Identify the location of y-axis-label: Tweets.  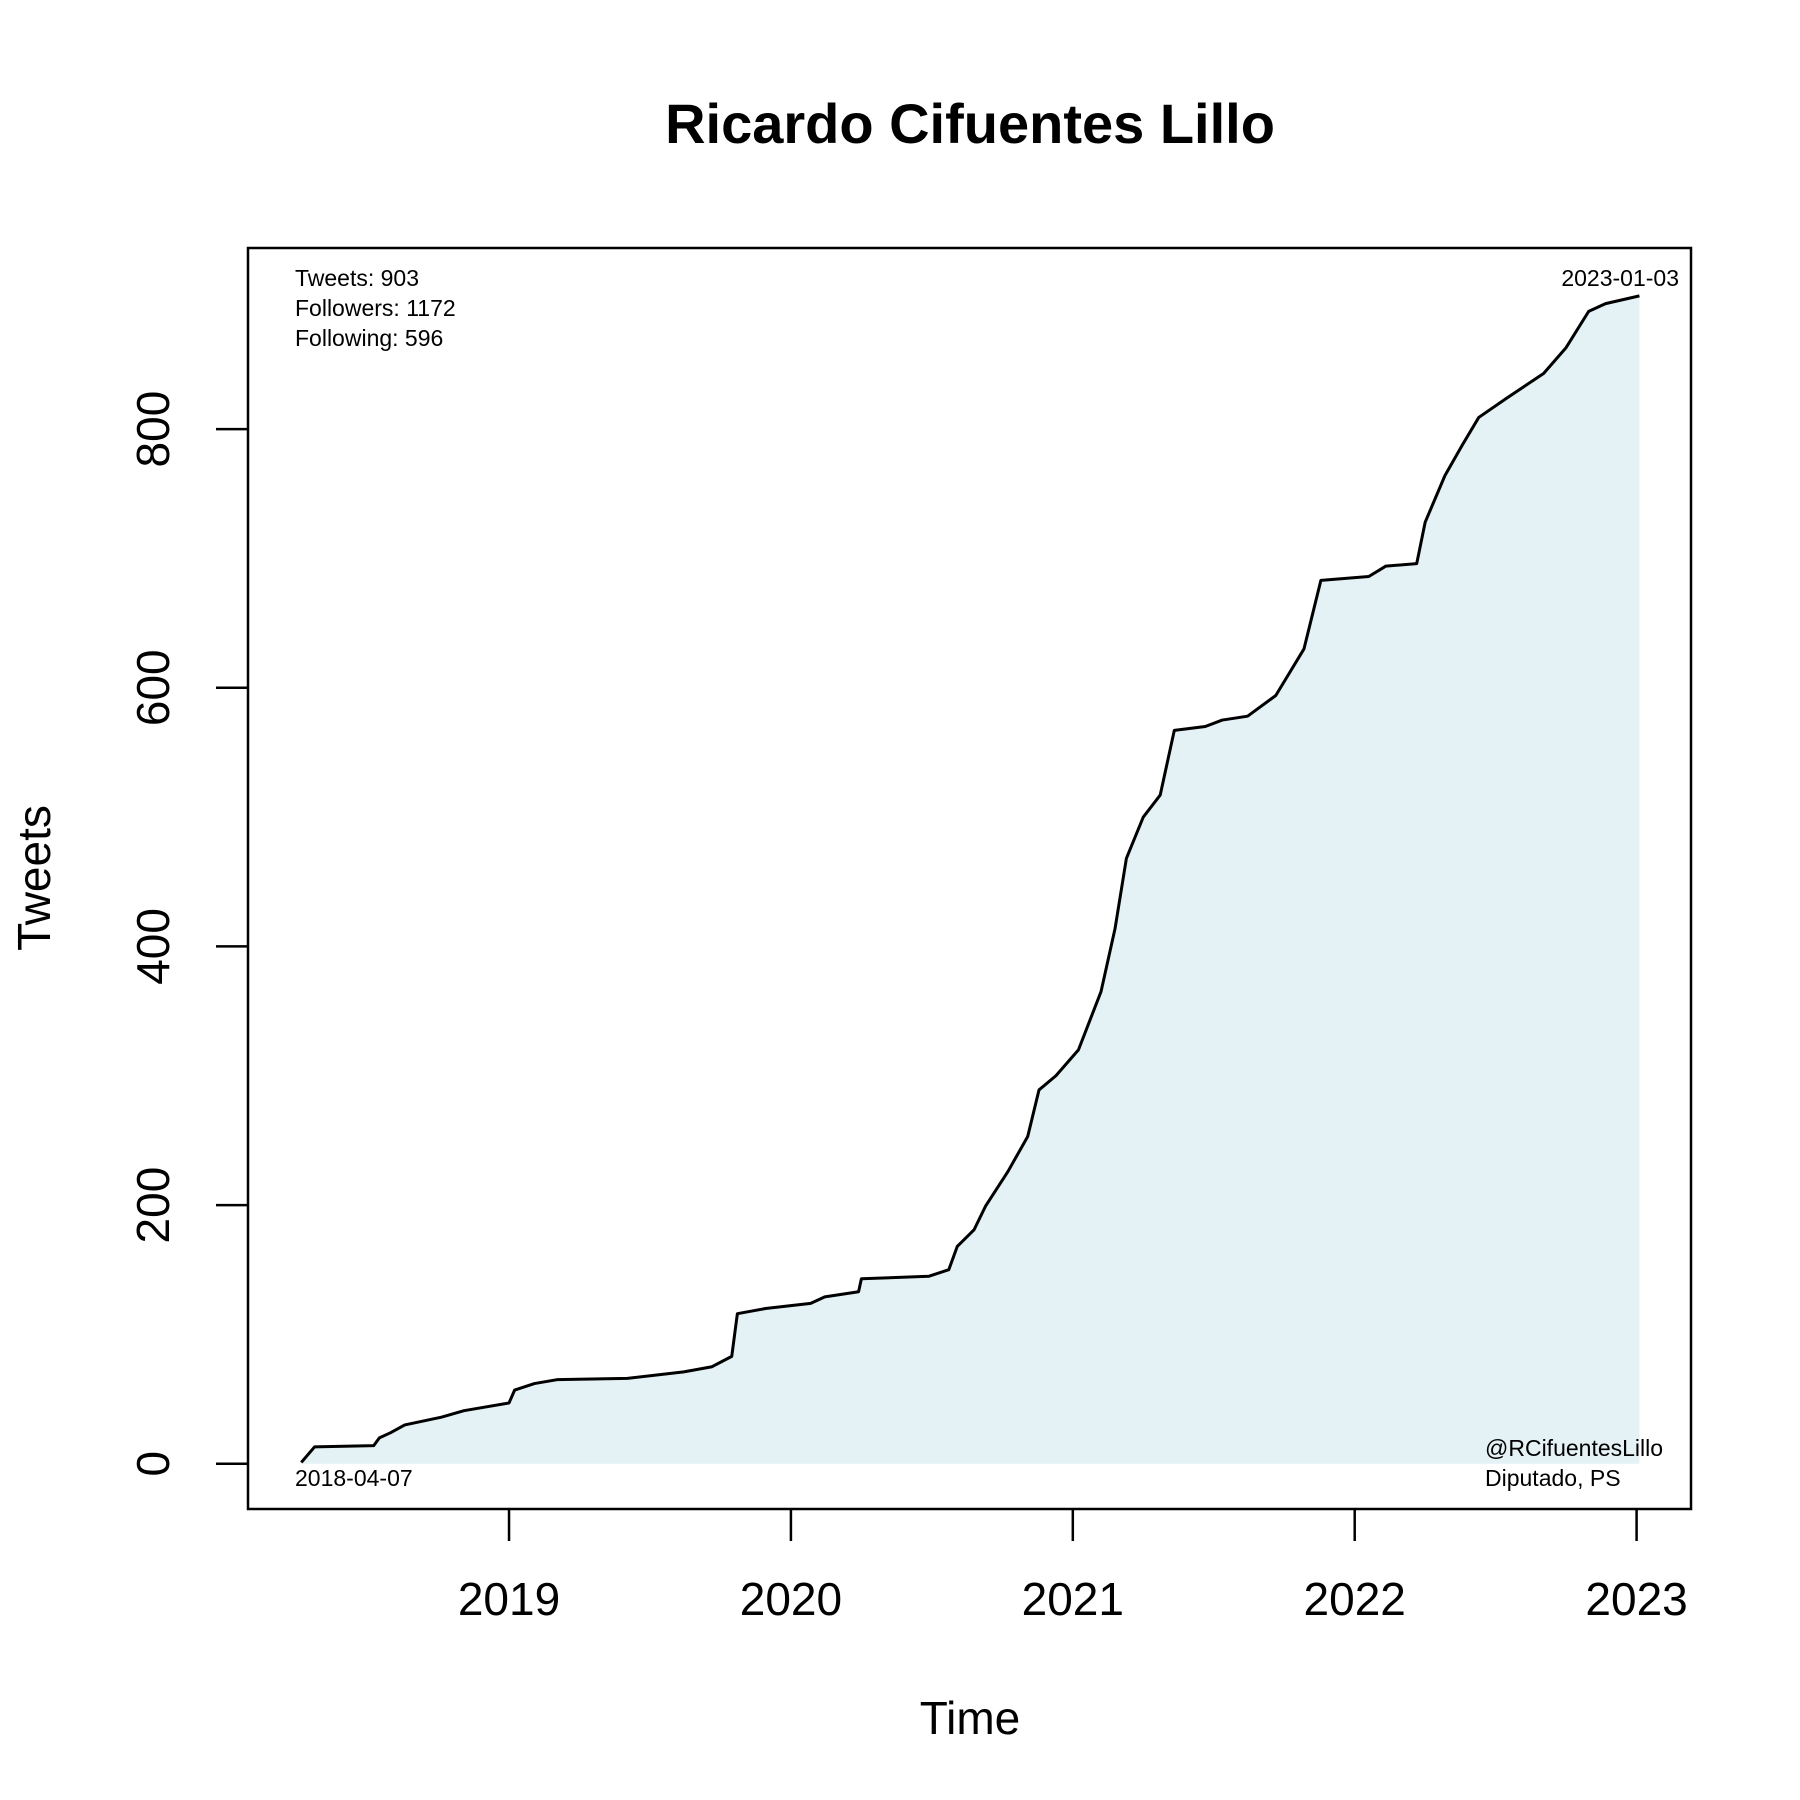
(34, 878).